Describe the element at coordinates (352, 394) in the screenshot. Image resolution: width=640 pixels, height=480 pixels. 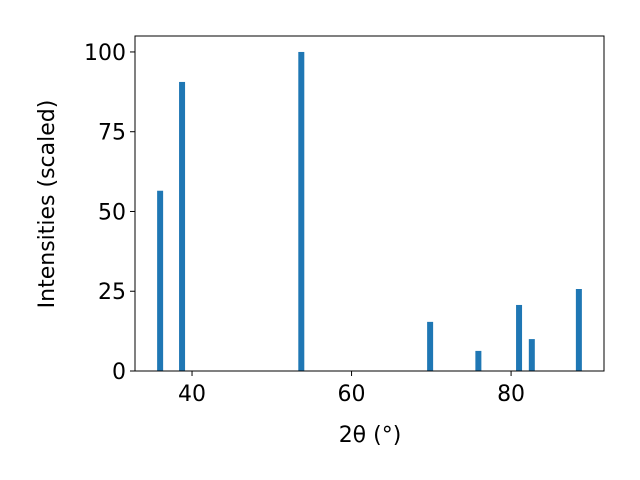
I see `x-tick-label: 60` at that location.